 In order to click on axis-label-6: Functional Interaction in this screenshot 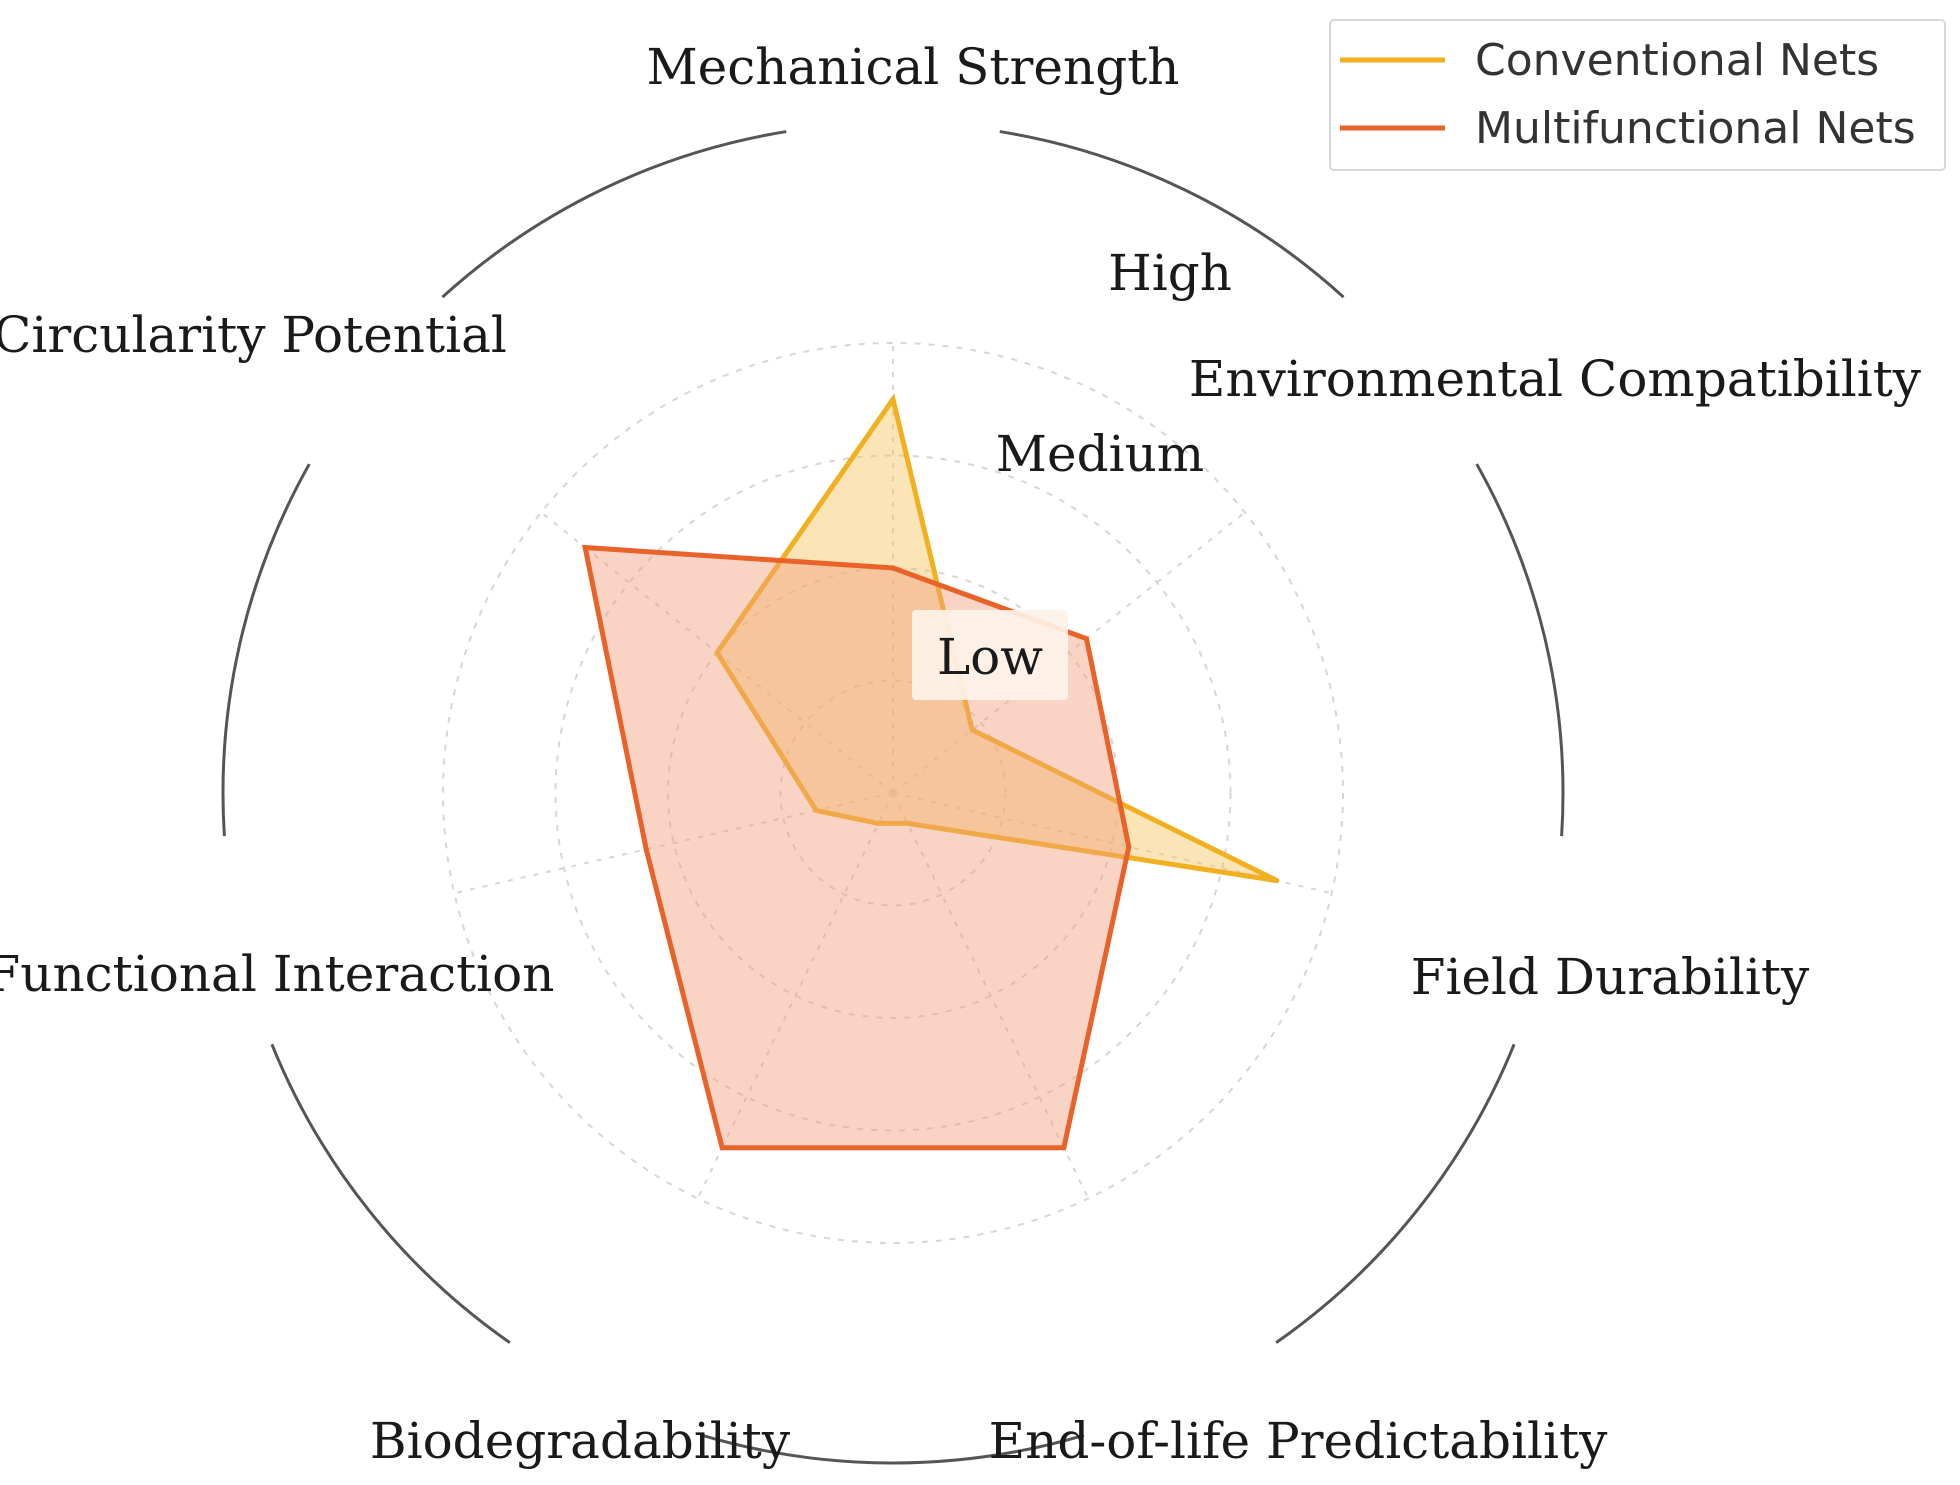, I will do `click(277, 974)`.